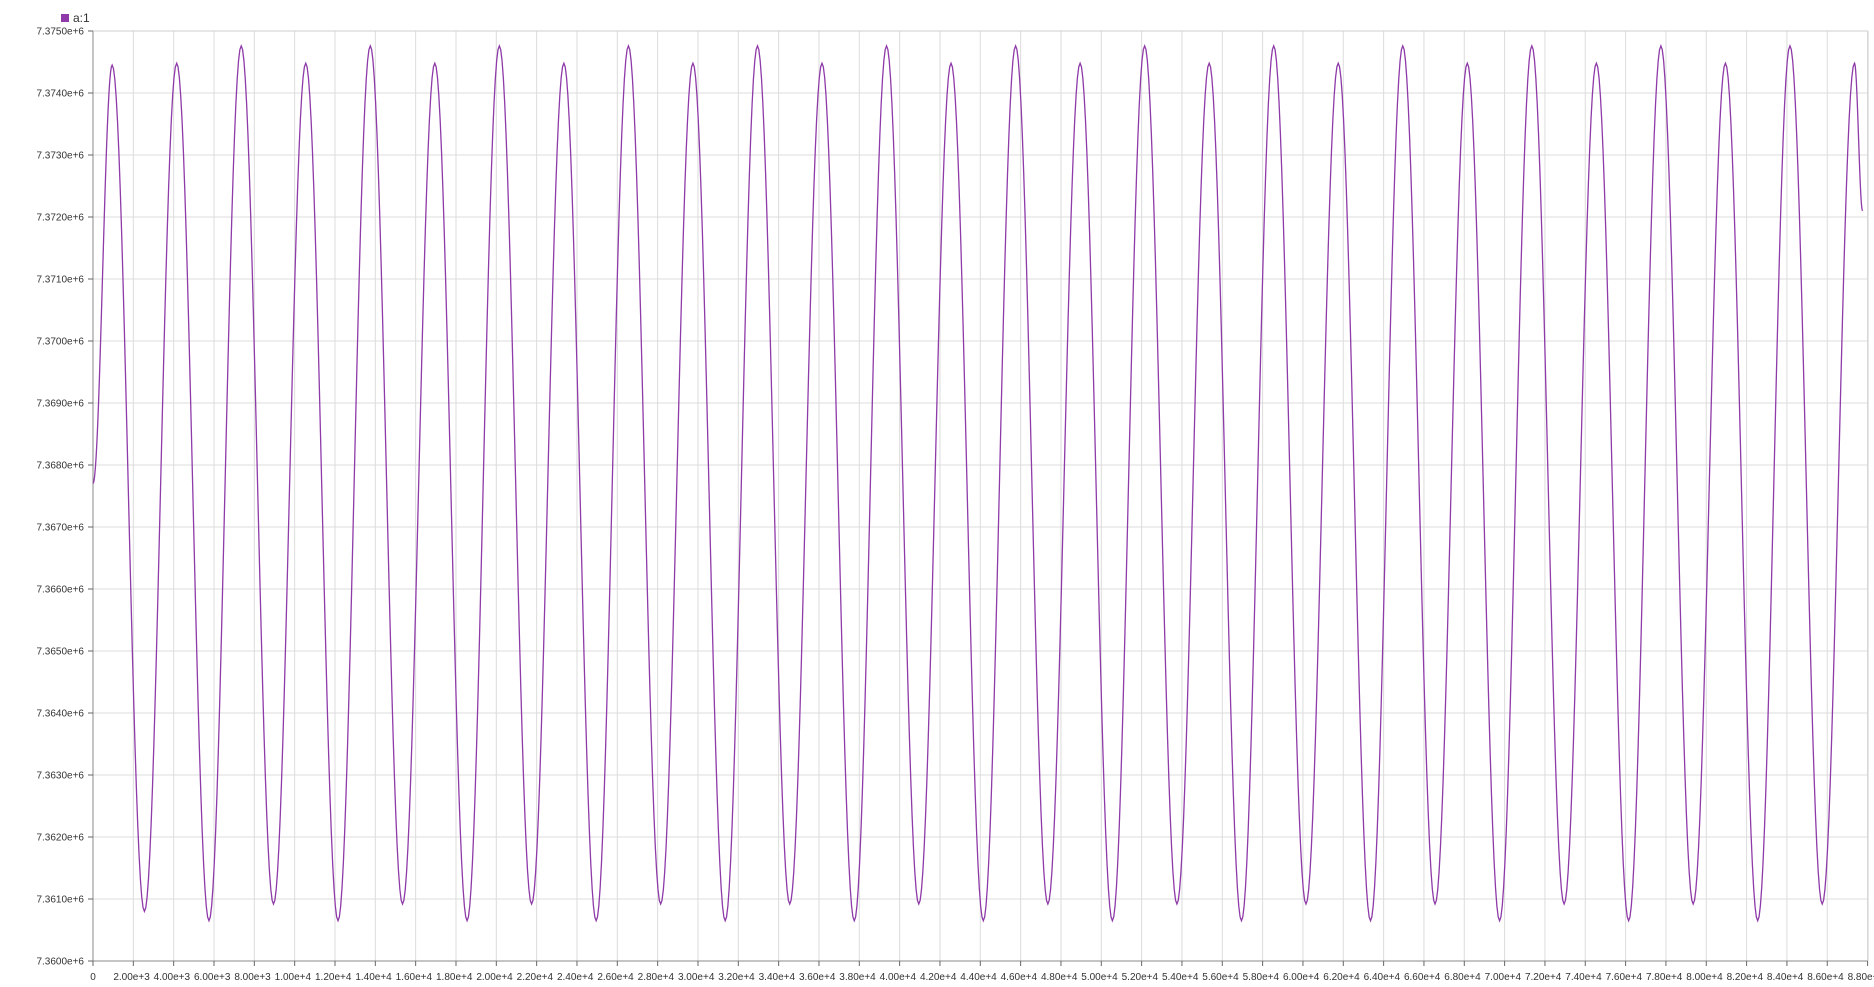 The width and height of the screenshot is (1874, 987). I want to click on y-tick-label: 7.3710e+6, so click(60, 280).